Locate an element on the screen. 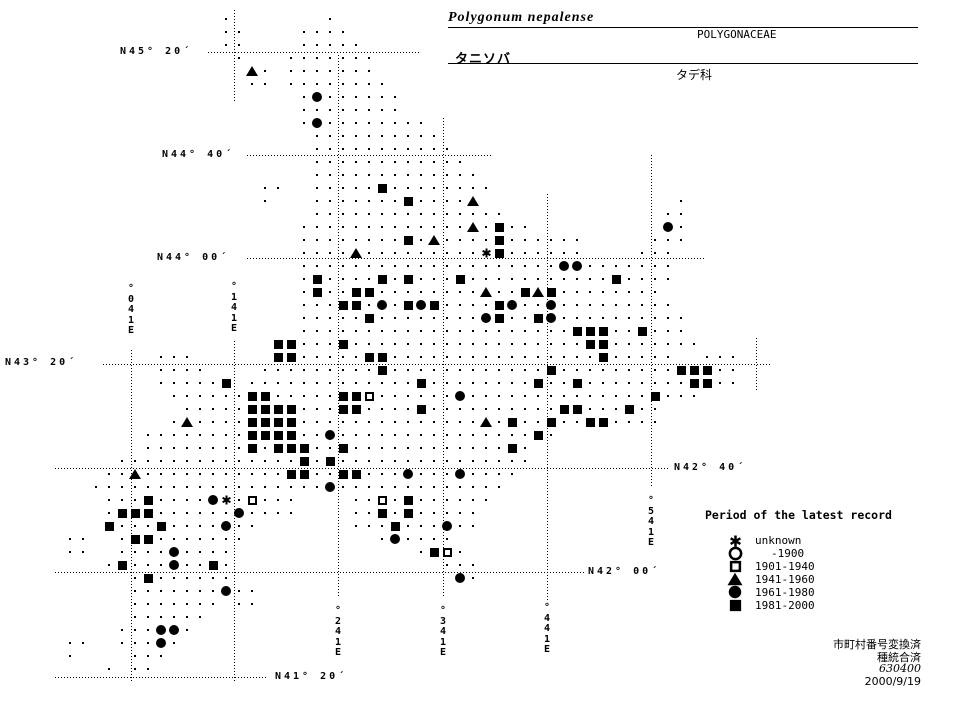  family-name-japanese: タデ科 is located at coordinates (694, 75).